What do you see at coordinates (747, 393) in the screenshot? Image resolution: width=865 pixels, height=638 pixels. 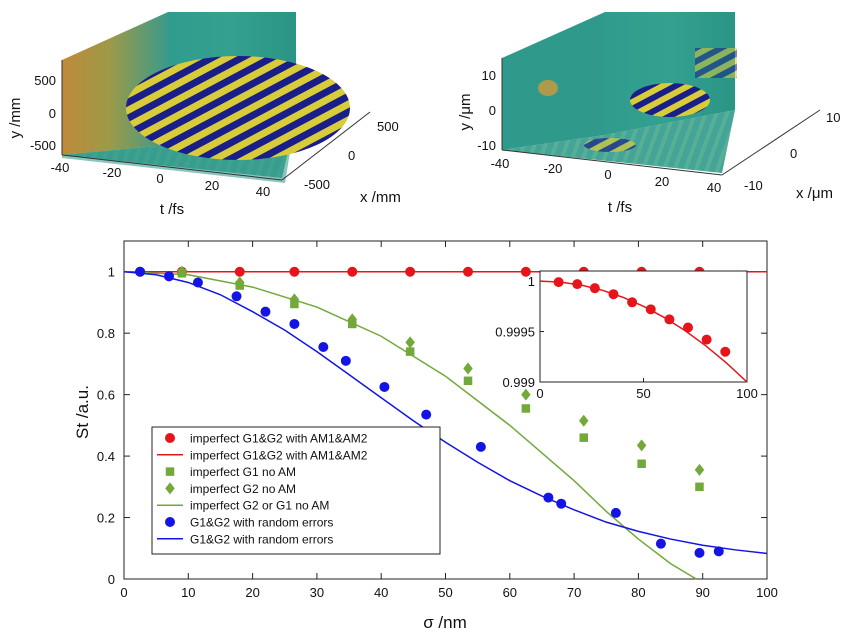 I see `inset-x-tick-label: 100` at bounding box center [747, 393].